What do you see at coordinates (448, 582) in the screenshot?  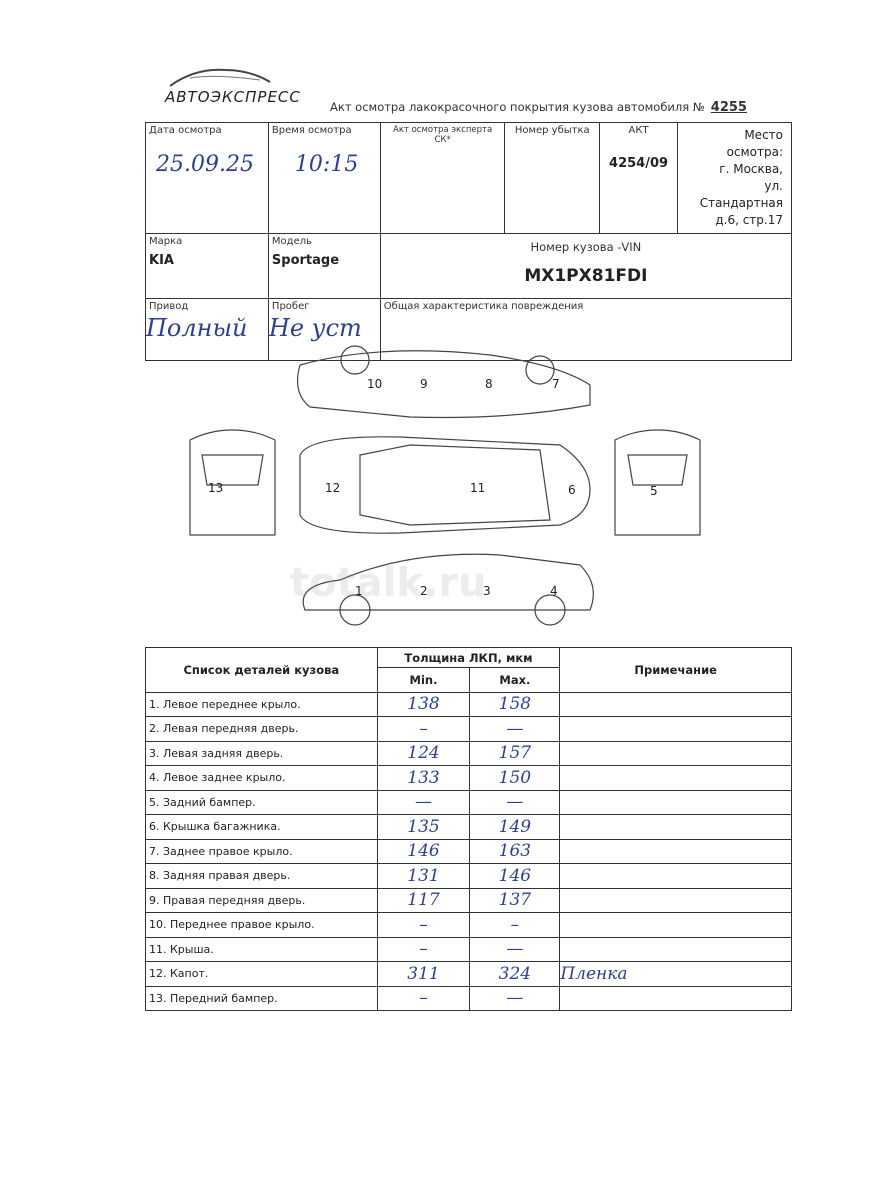 I see `car-left-side-outline` at bounding box center [448, 582].